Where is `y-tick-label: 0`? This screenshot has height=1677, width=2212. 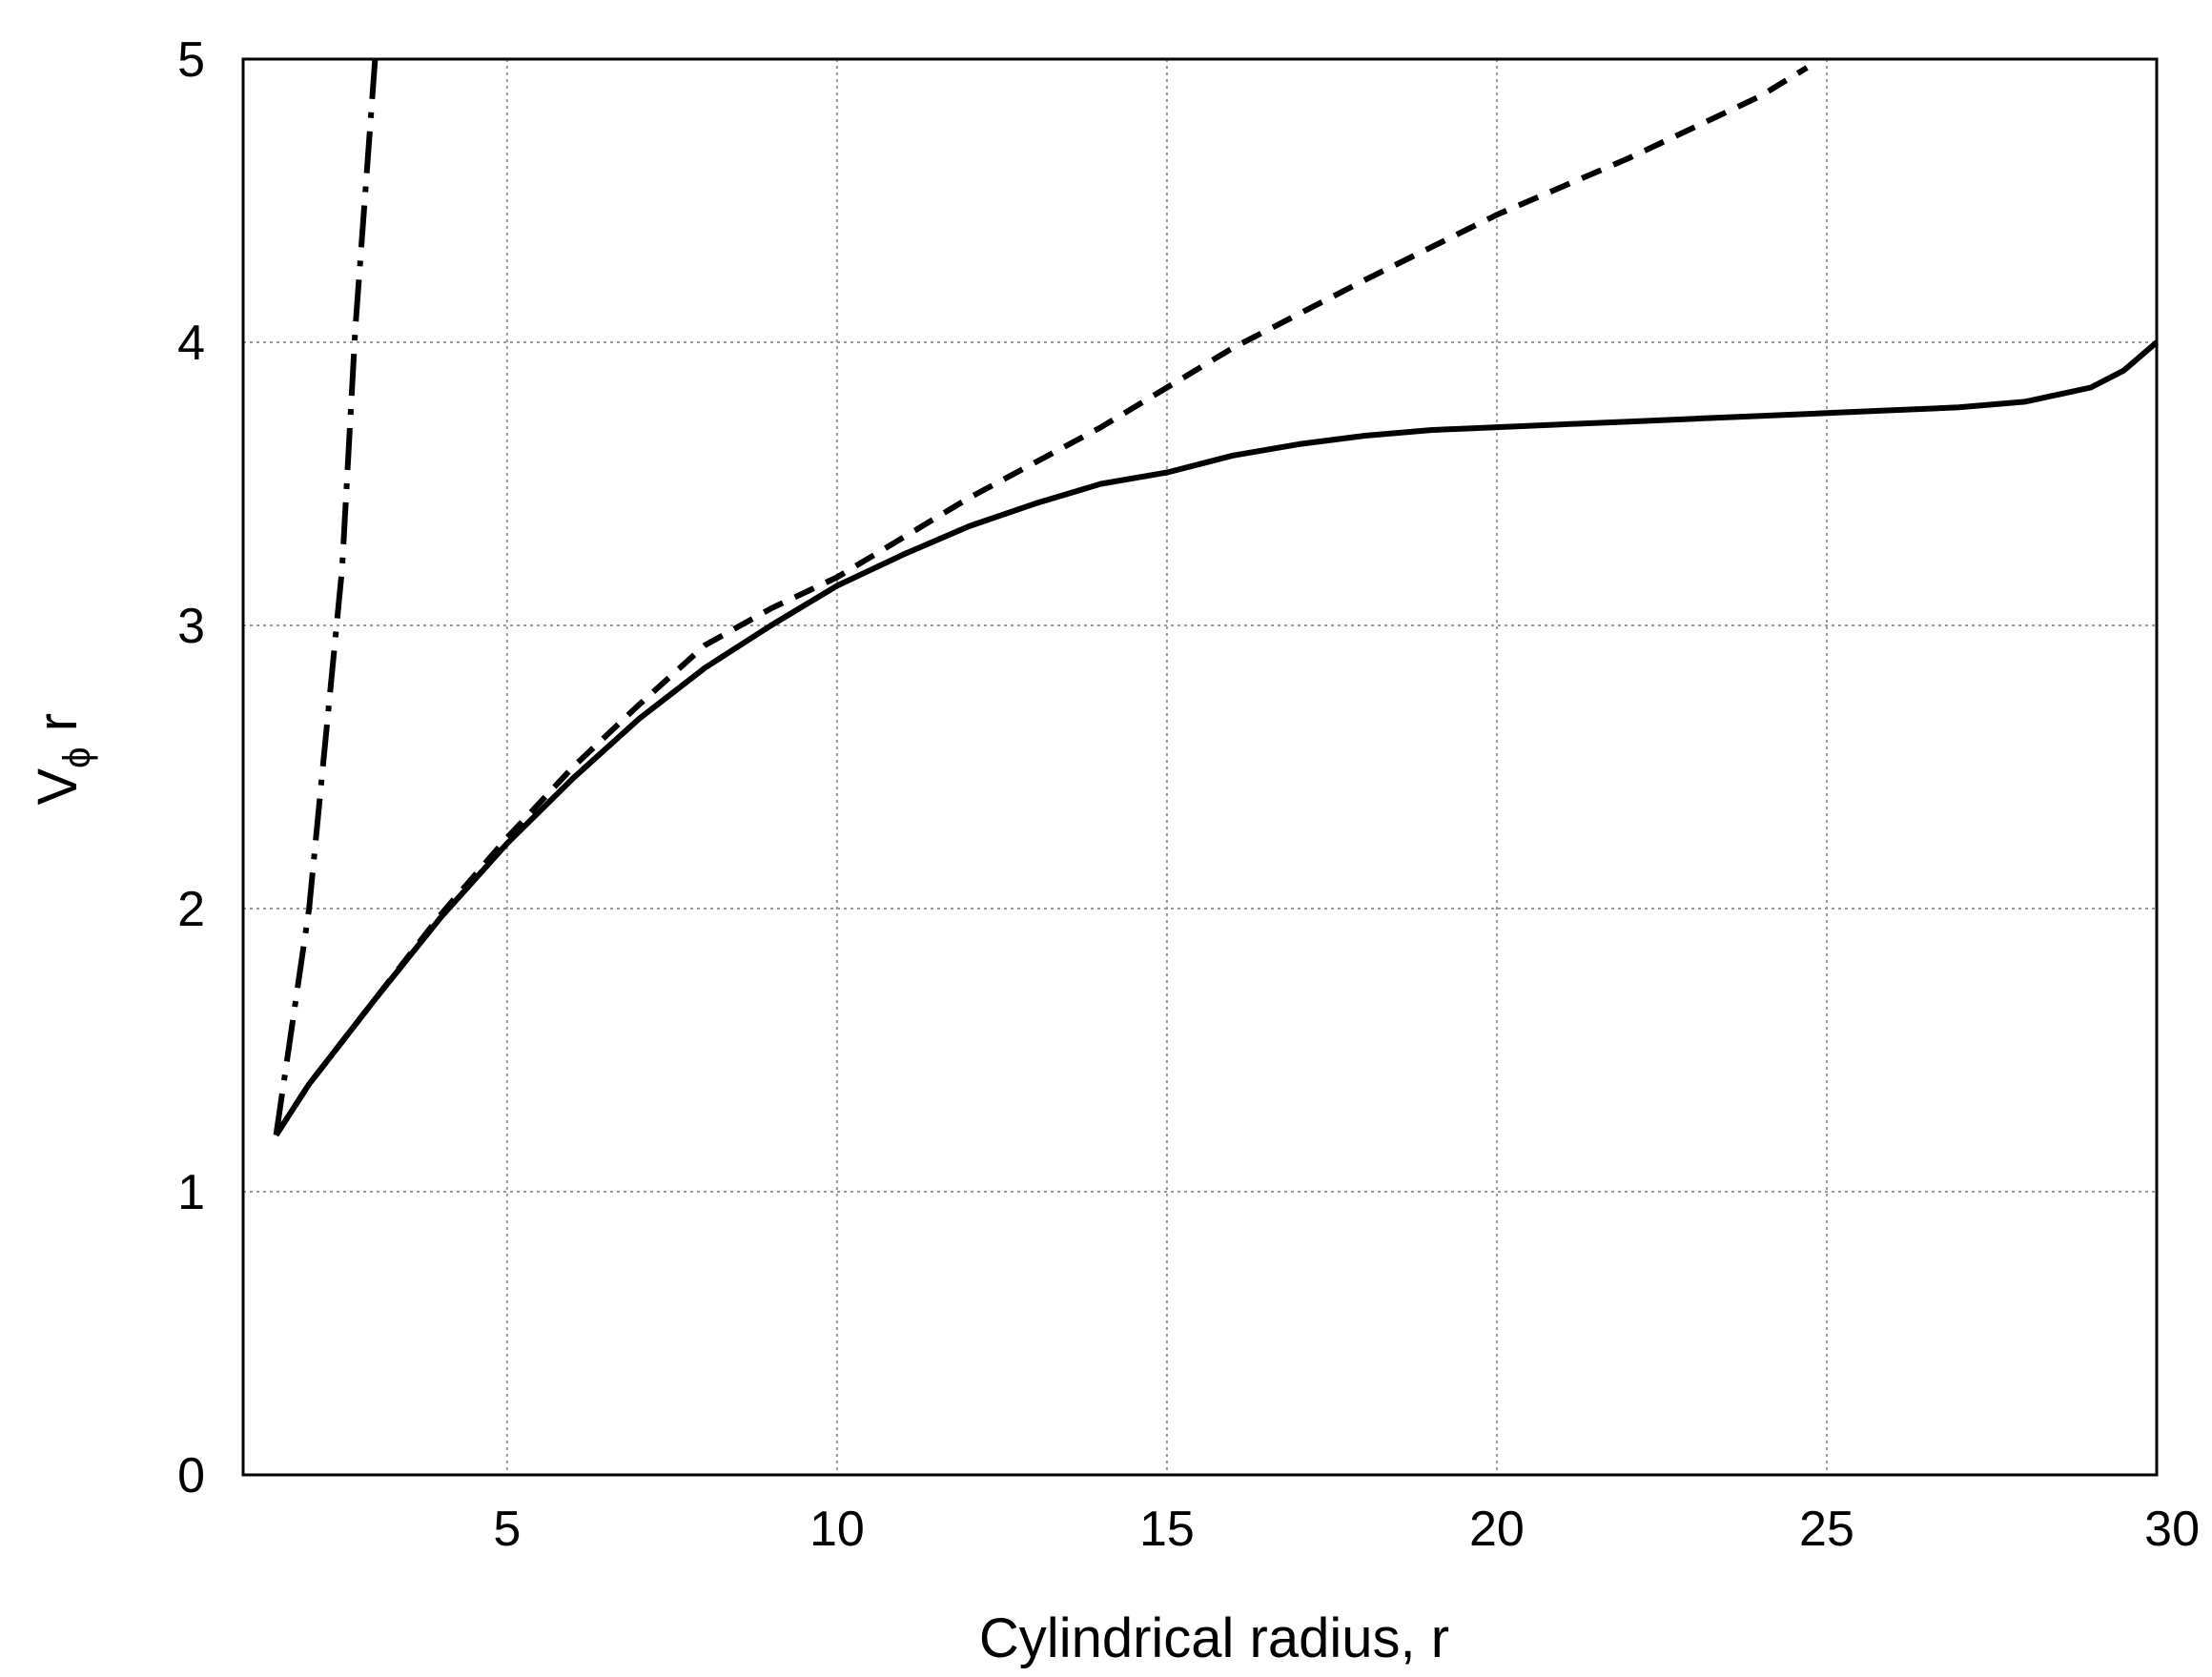 y-tick-label: 0 is located at coordinates (191, 1475).